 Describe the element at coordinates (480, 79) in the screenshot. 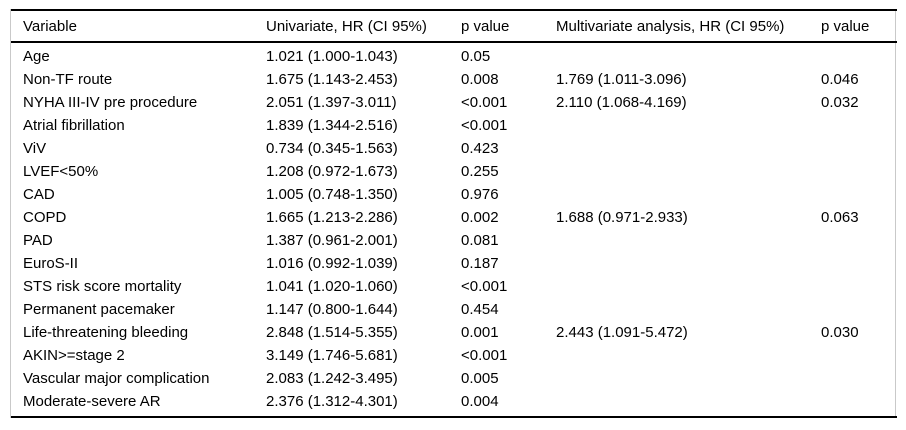

I see `cell-uni-p: 0.008` at that location.